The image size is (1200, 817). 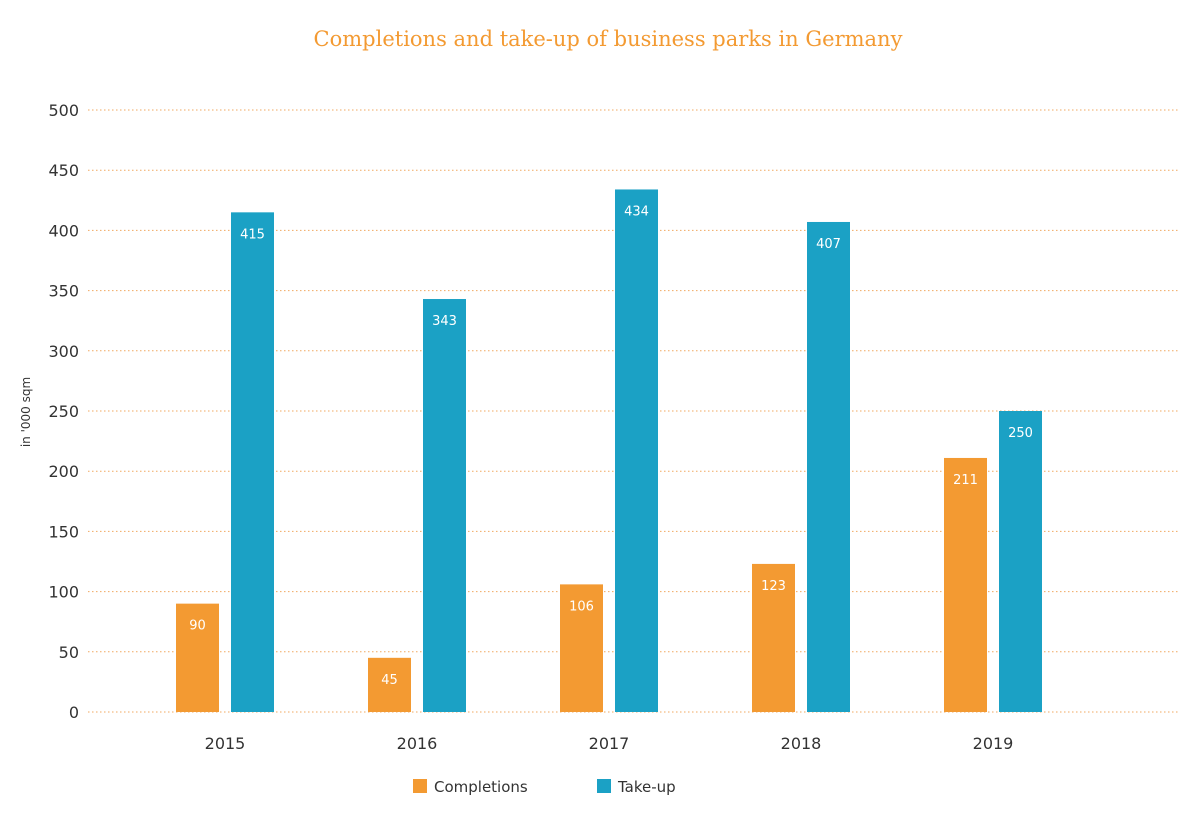 I want to click on x-tick-label: 2019, so click(x=993, y=743).